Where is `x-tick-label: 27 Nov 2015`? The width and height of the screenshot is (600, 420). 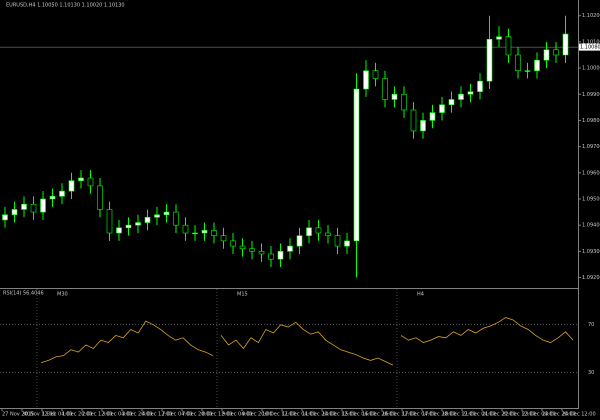
x-tick-label: 27 Nov 2015 is located at coordinates (18, 415).